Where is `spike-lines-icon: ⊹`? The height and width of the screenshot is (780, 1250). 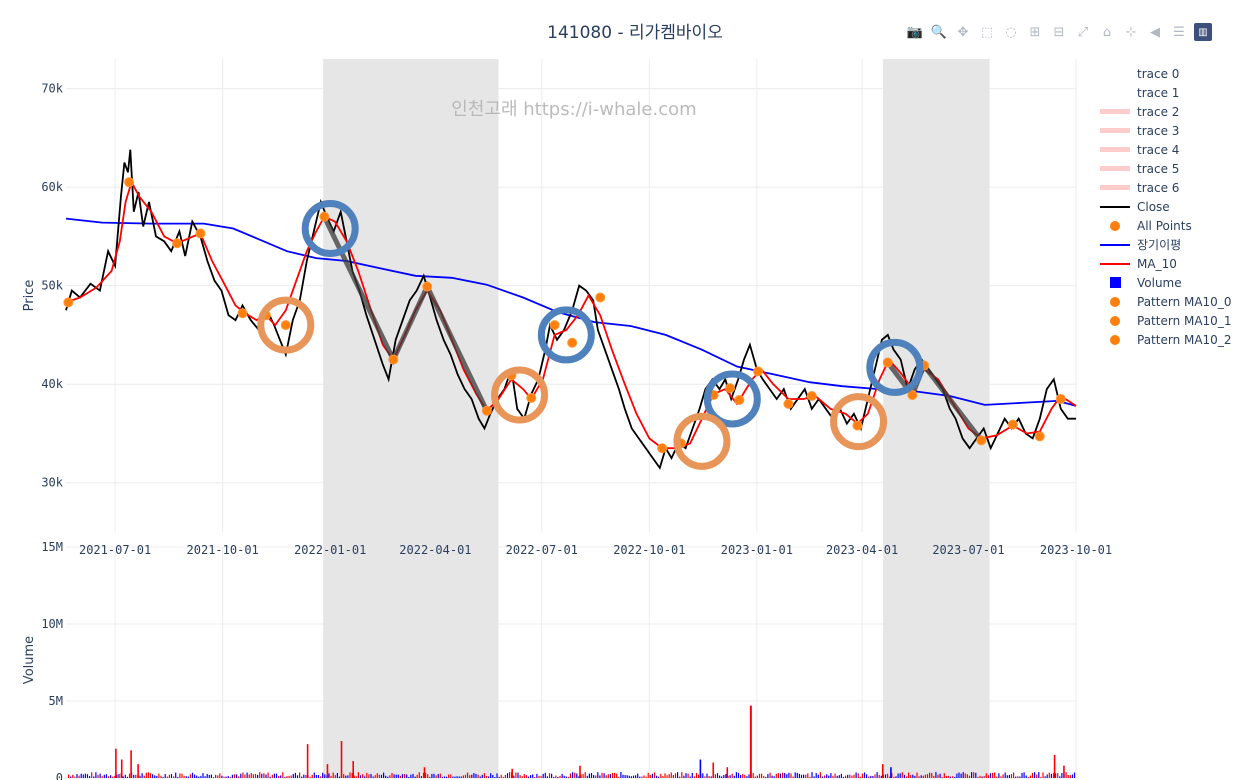
spike-lines-icon: ⊹ is located at coordinates (1131, 32).